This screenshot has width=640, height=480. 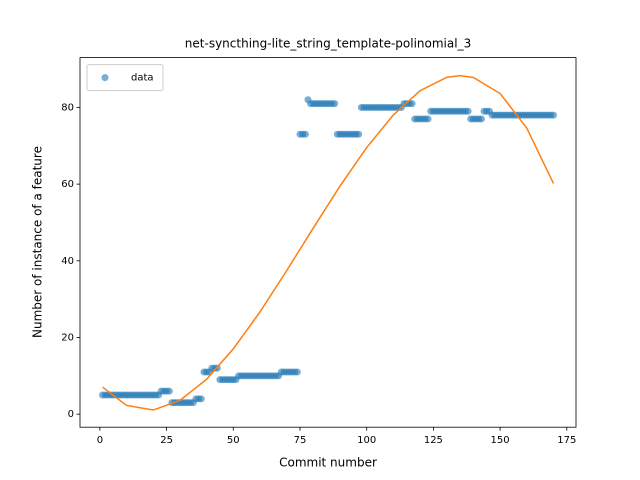 I want to click on x-tick-label: 0, so click(x=100, y=440).